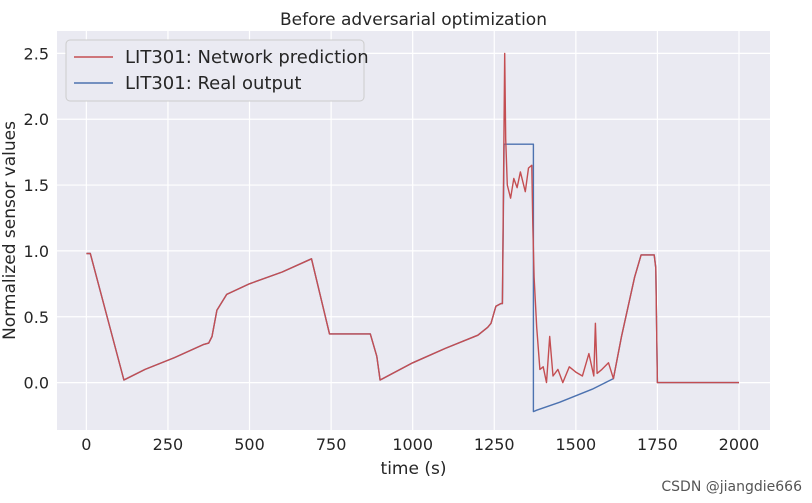 The height and width of the screenshot is (503, 812). Describe the element at coordinates (36, 251) in the screenshot. I see `y-tick-label: 1.0` at that location.